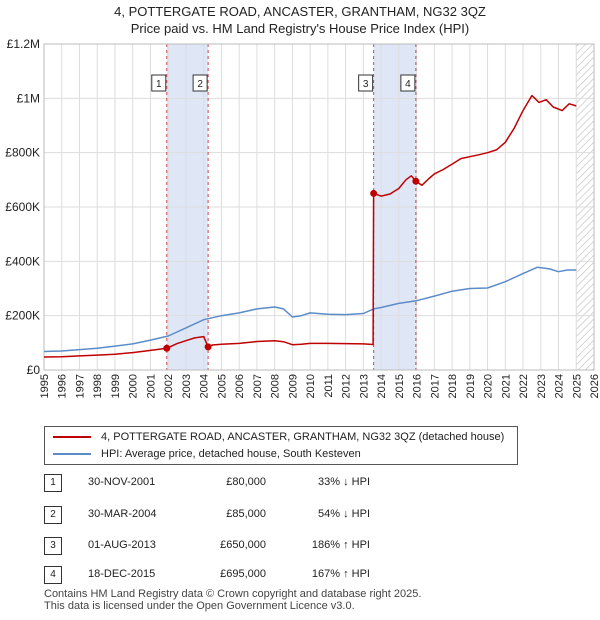 The image size is (600, 620). Describe the element at coordinates (169, 386) in the screenshot. I see `x-tick-label: 2002` at that location.